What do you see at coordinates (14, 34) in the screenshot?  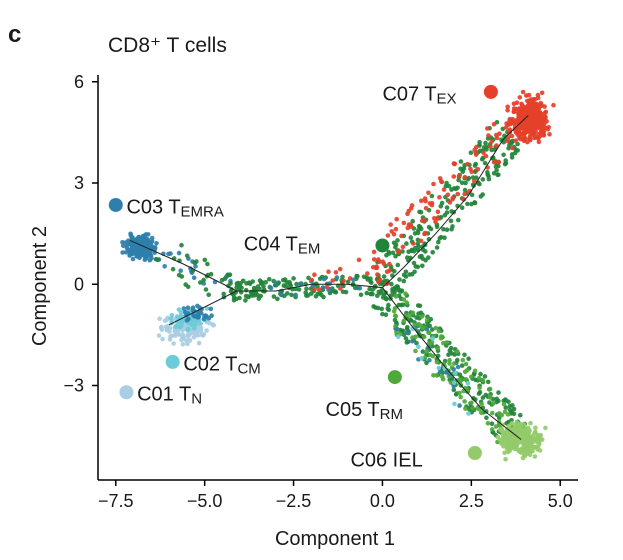 I see `panel-label: c` at bounding box center [14, 34].